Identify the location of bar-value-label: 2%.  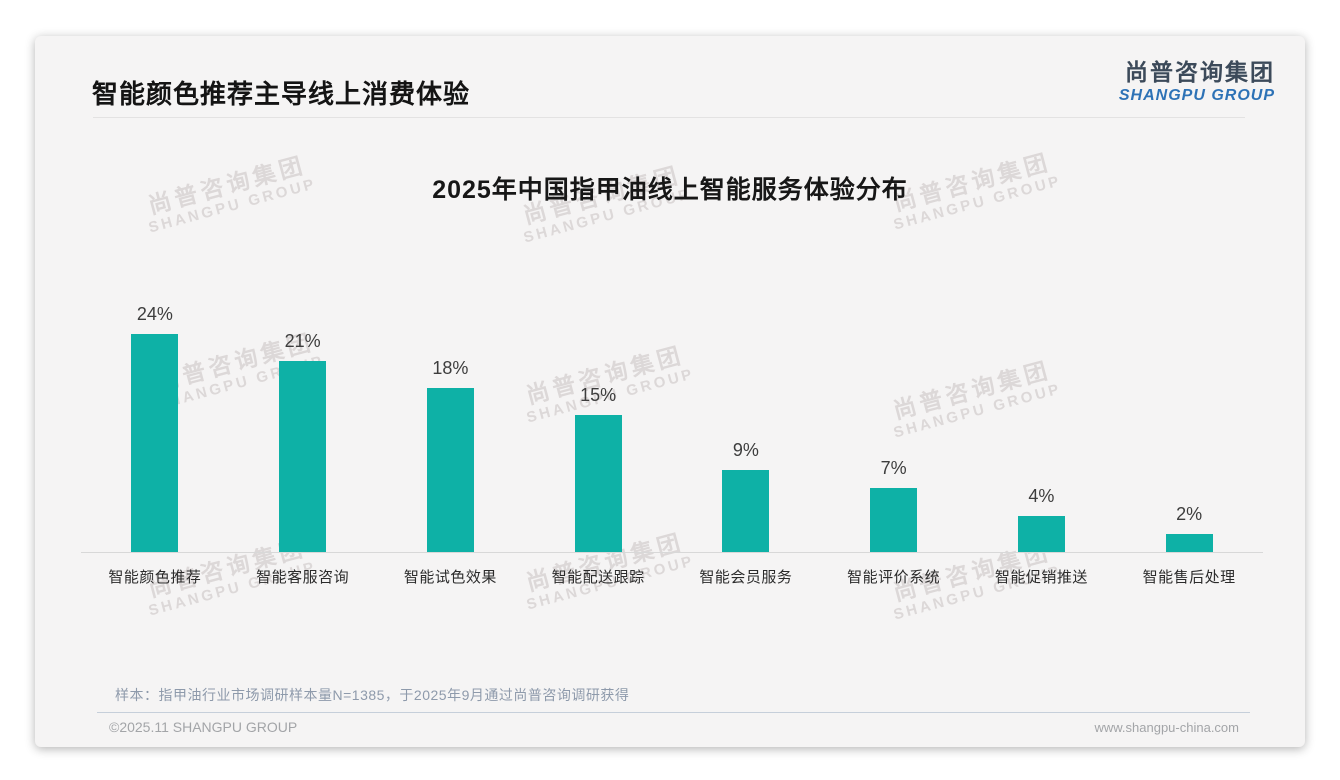
(1189, 514).